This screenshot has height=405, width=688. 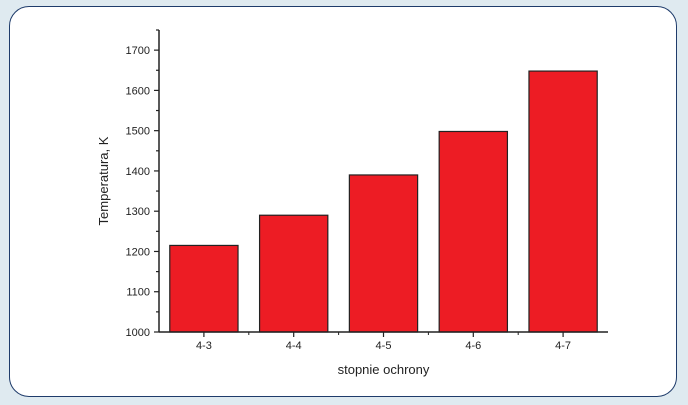 I want to click on y-tick-label: 1200, so click(x=138, y=252).